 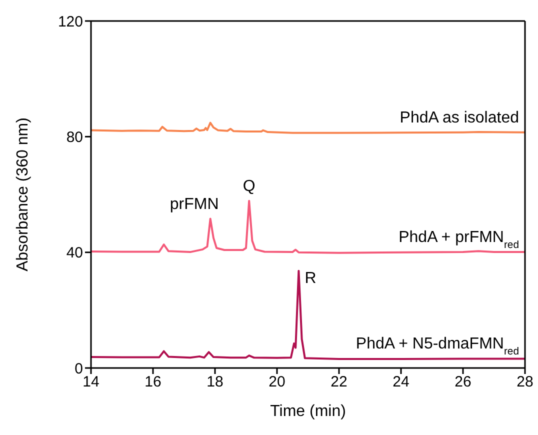 What do you see at coordinates (78, 369) in the screenshot?
I see `y-tick-label: 0` at bounding box center [78, 369].